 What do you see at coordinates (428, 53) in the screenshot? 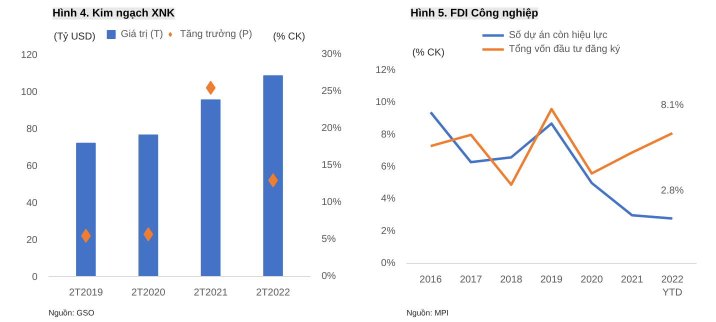
I see `y-axis-title: (% CK)` at bounding box center [428, 53].